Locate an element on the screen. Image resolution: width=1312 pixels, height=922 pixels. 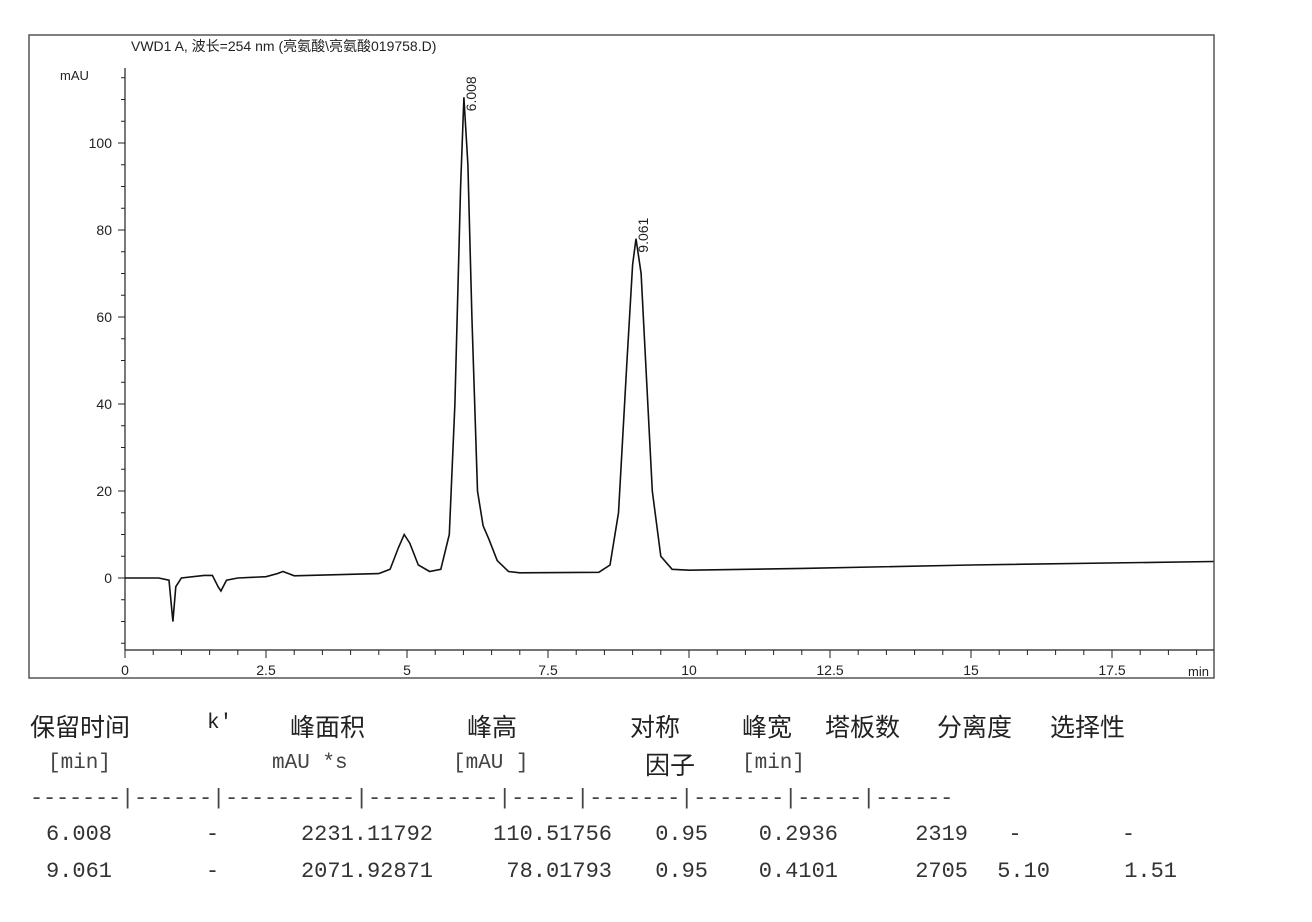
table-cell: 0.4101 is located at coordinates (798, 871).